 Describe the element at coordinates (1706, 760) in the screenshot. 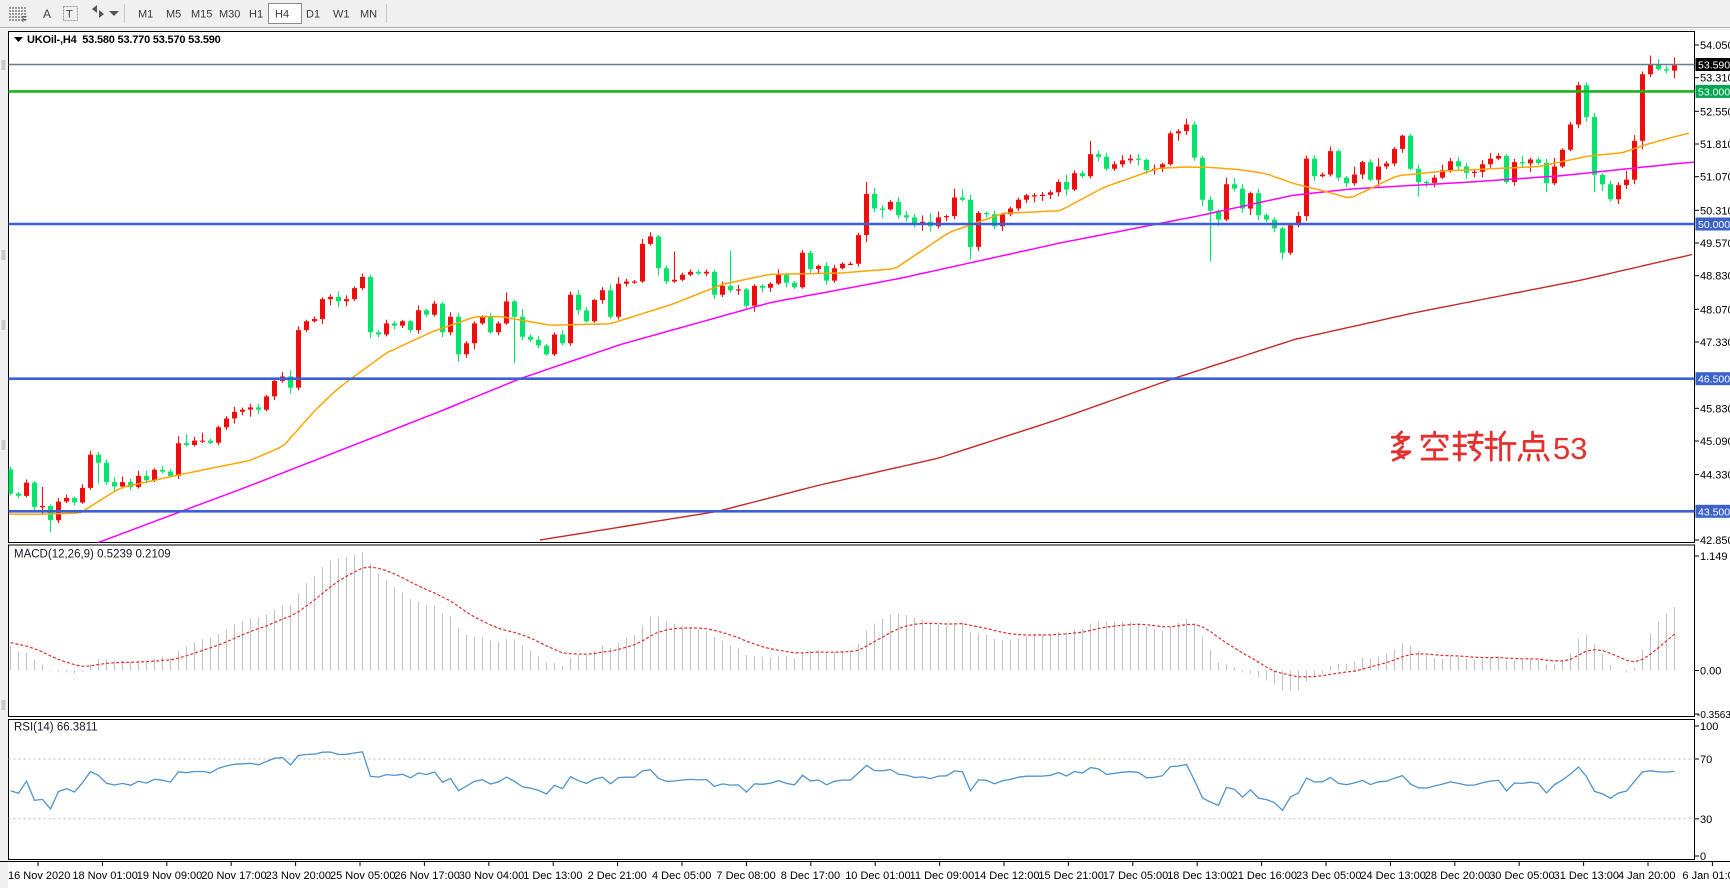

I see `svg-text: 70` at that location.